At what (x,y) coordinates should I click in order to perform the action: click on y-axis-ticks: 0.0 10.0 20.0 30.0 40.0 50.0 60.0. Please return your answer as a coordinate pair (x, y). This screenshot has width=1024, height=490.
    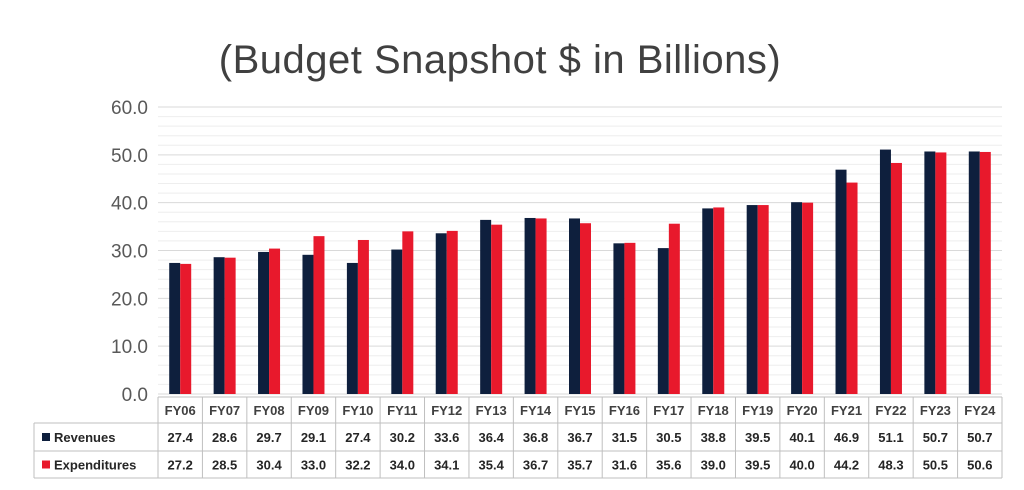
    Looking at the image, I should click on (129, 252).